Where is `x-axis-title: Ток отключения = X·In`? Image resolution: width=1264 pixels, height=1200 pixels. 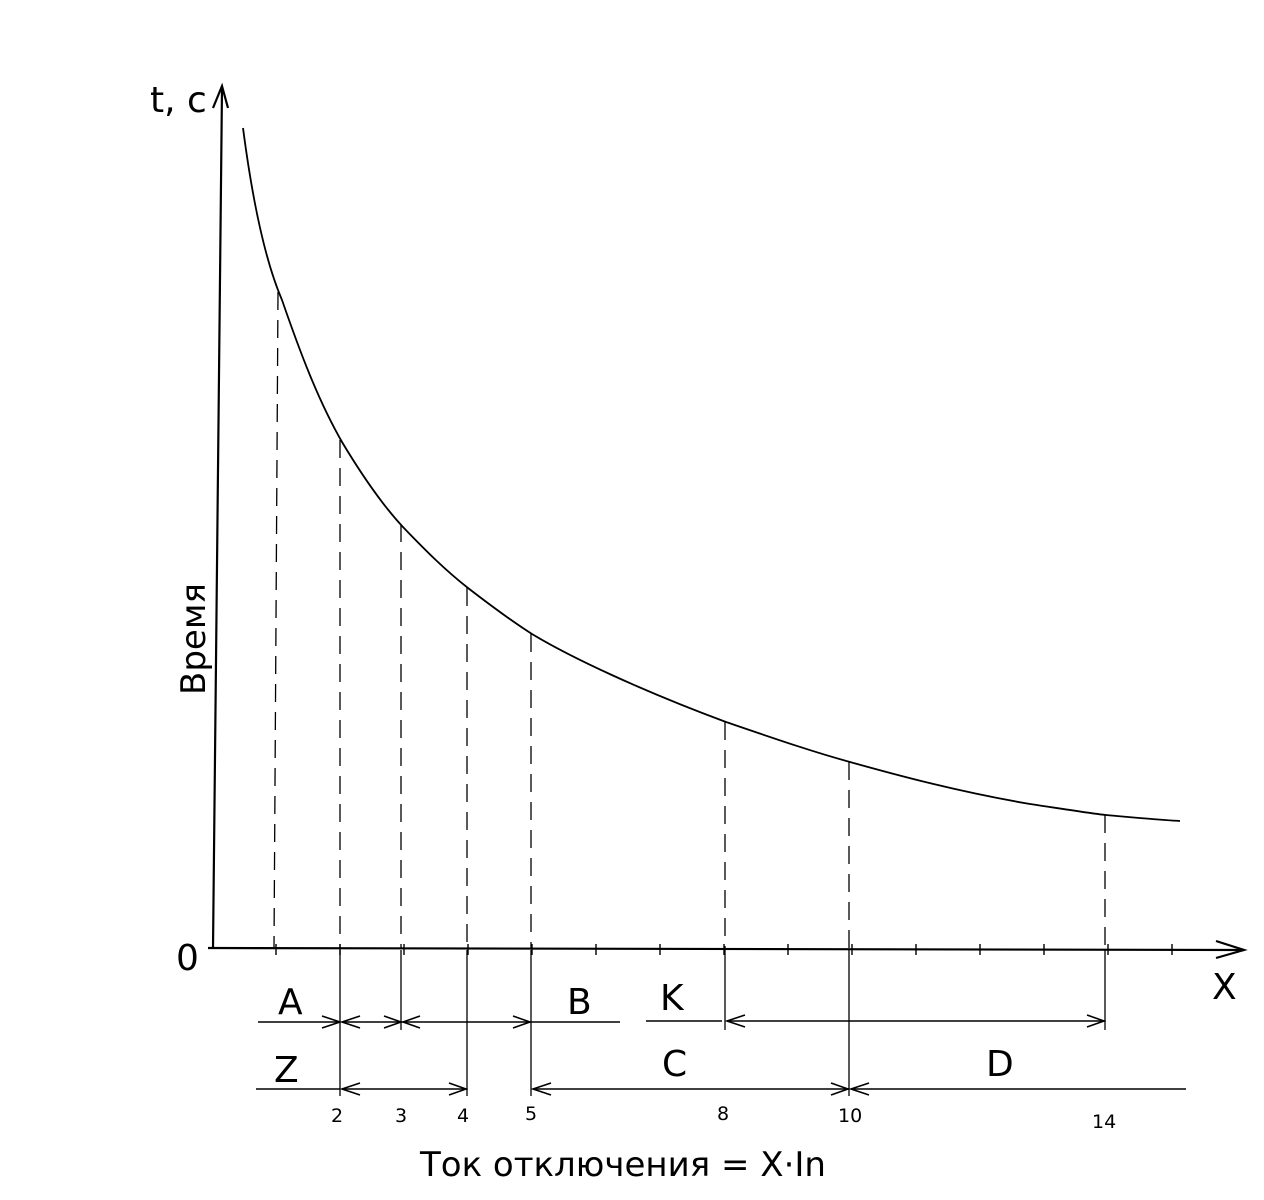
x-axis-title: Ток отключения = X·In is located at coordinates (622, 1165).